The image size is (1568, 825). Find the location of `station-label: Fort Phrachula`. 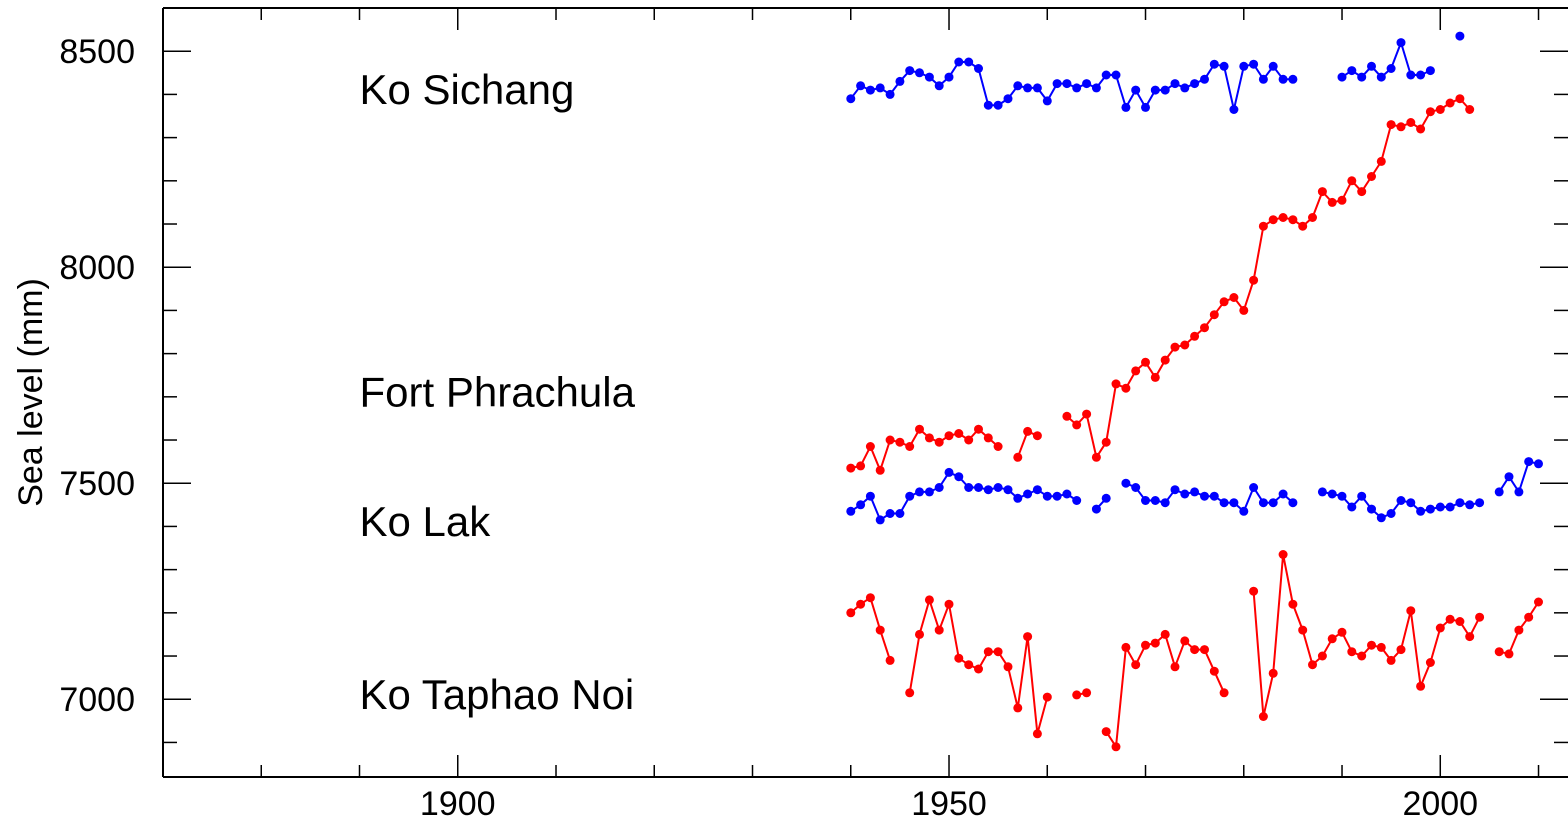

station-label: Fort Phrachula is located at coordinates (498, 392).